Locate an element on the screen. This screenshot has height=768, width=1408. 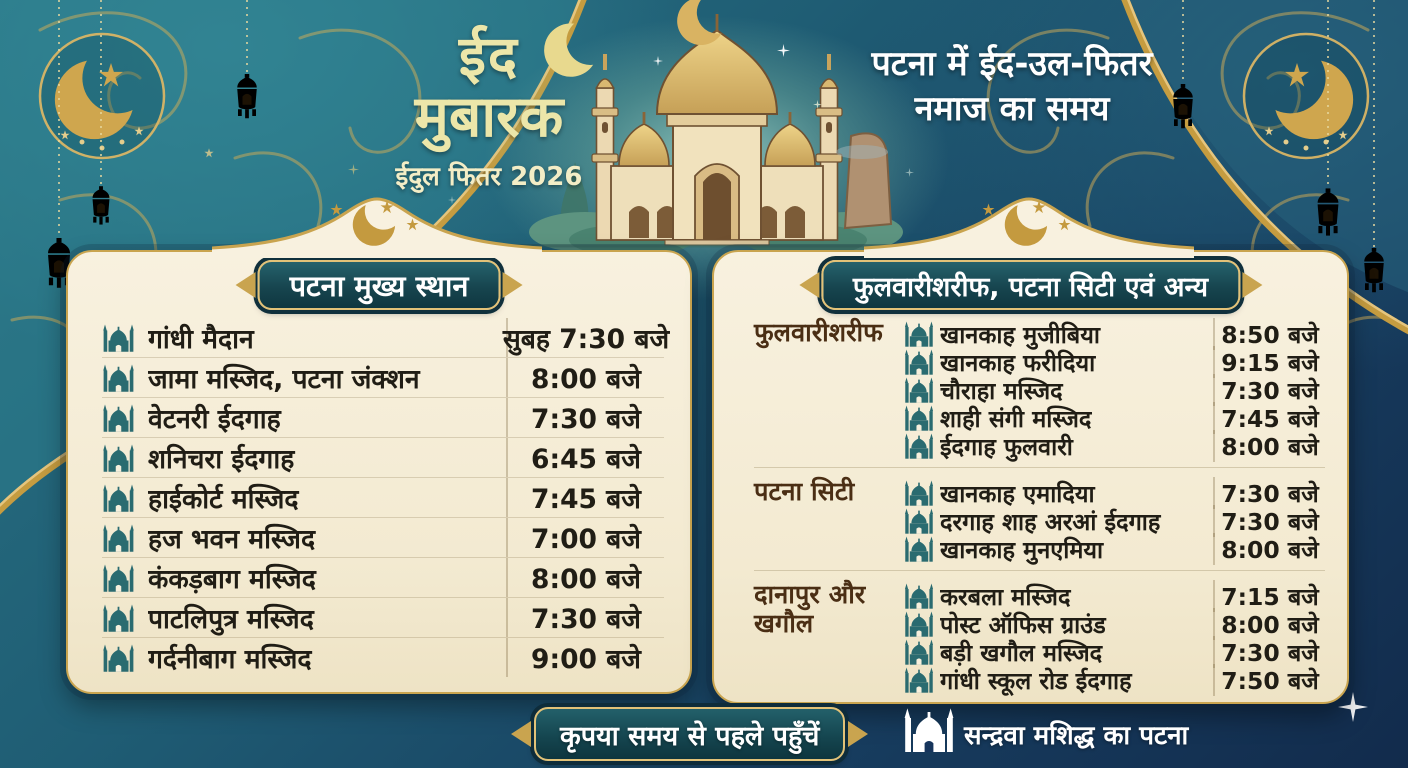
schedule-row: खानकाह मुजीबिया 8:50 बजे is located at coordinates (1114, 334).